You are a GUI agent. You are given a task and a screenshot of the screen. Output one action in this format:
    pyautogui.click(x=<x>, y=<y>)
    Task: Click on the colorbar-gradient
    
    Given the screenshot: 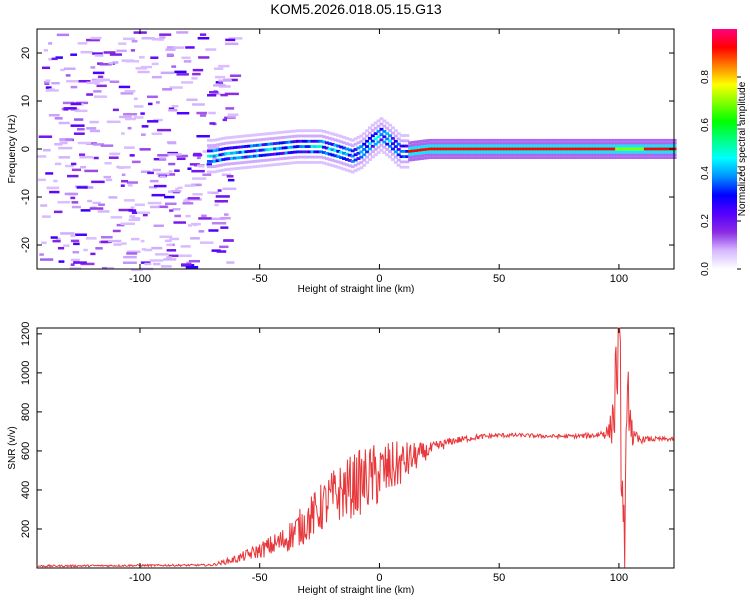 What is the action you would take?
    pyautogui.click(x=724, y=149)
    